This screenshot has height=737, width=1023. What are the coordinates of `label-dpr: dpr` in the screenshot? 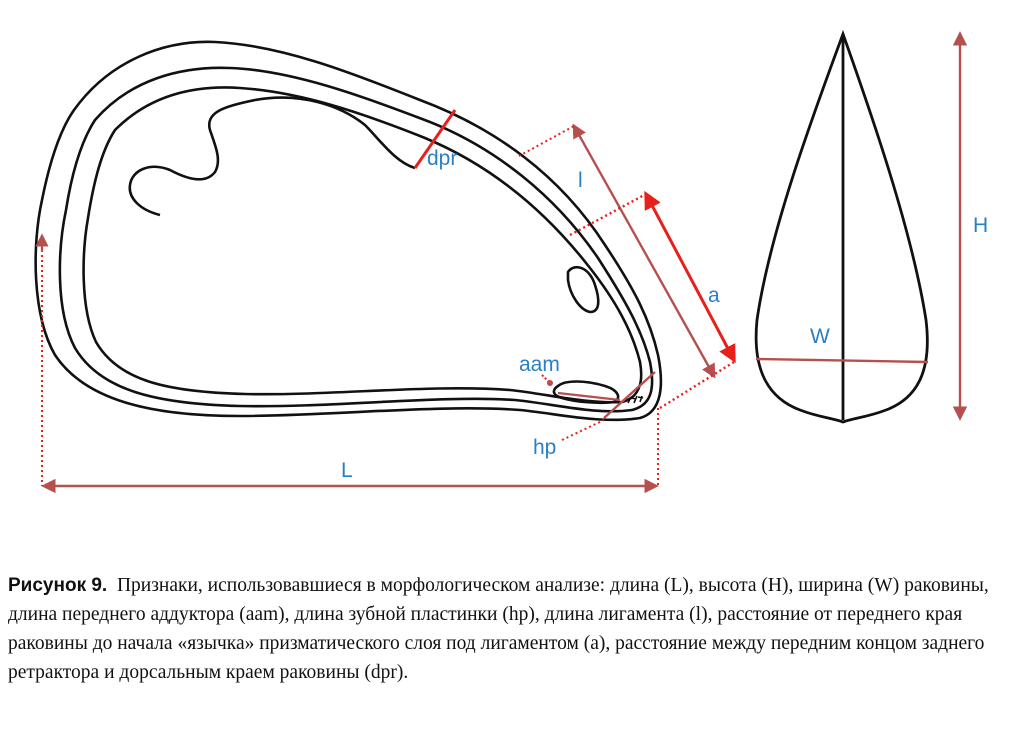 It's located at (442, 158).